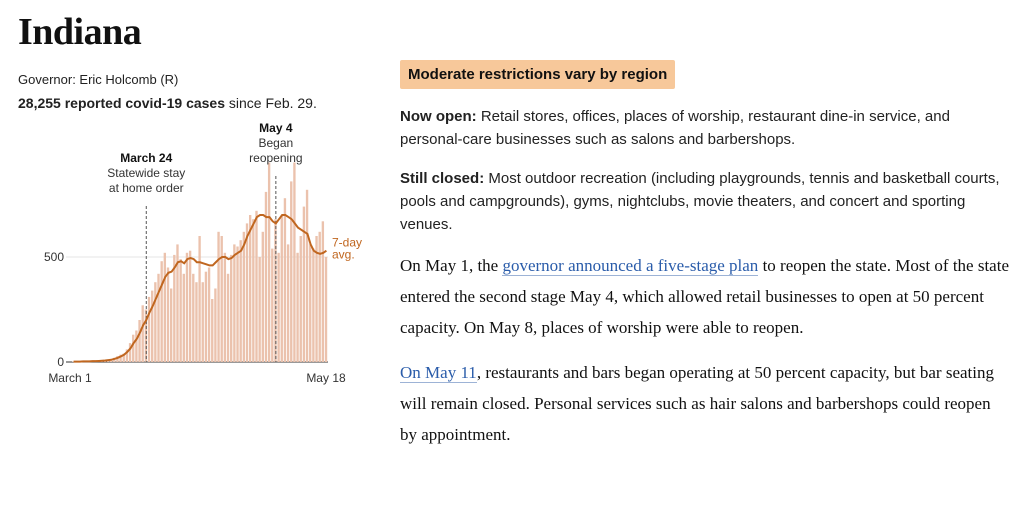 Image resolution: width=1024 pixels, height=518 pixels. What do you see at coordinates (343, 255) in the screenshot?
I see `avg-series-label: avg.` at bounding box center [343, 255].